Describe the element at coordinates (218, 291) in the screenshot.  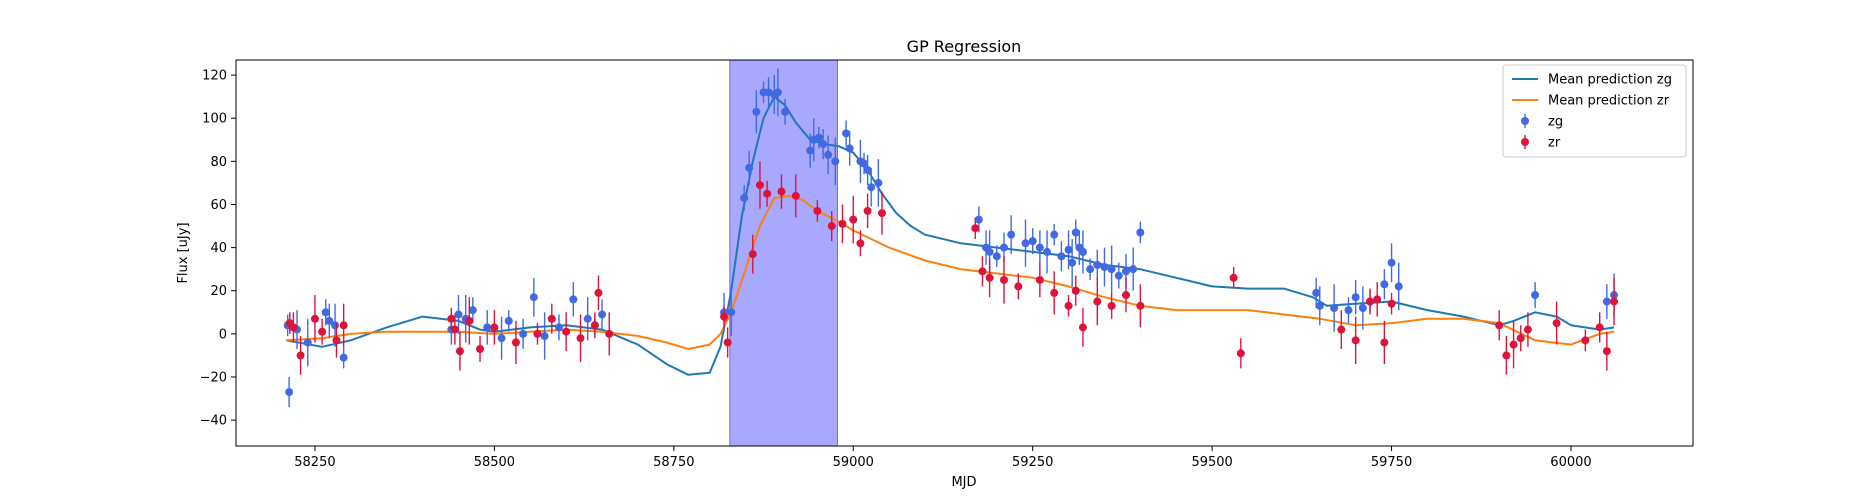
I see `y-tick-label: 20` at that location.